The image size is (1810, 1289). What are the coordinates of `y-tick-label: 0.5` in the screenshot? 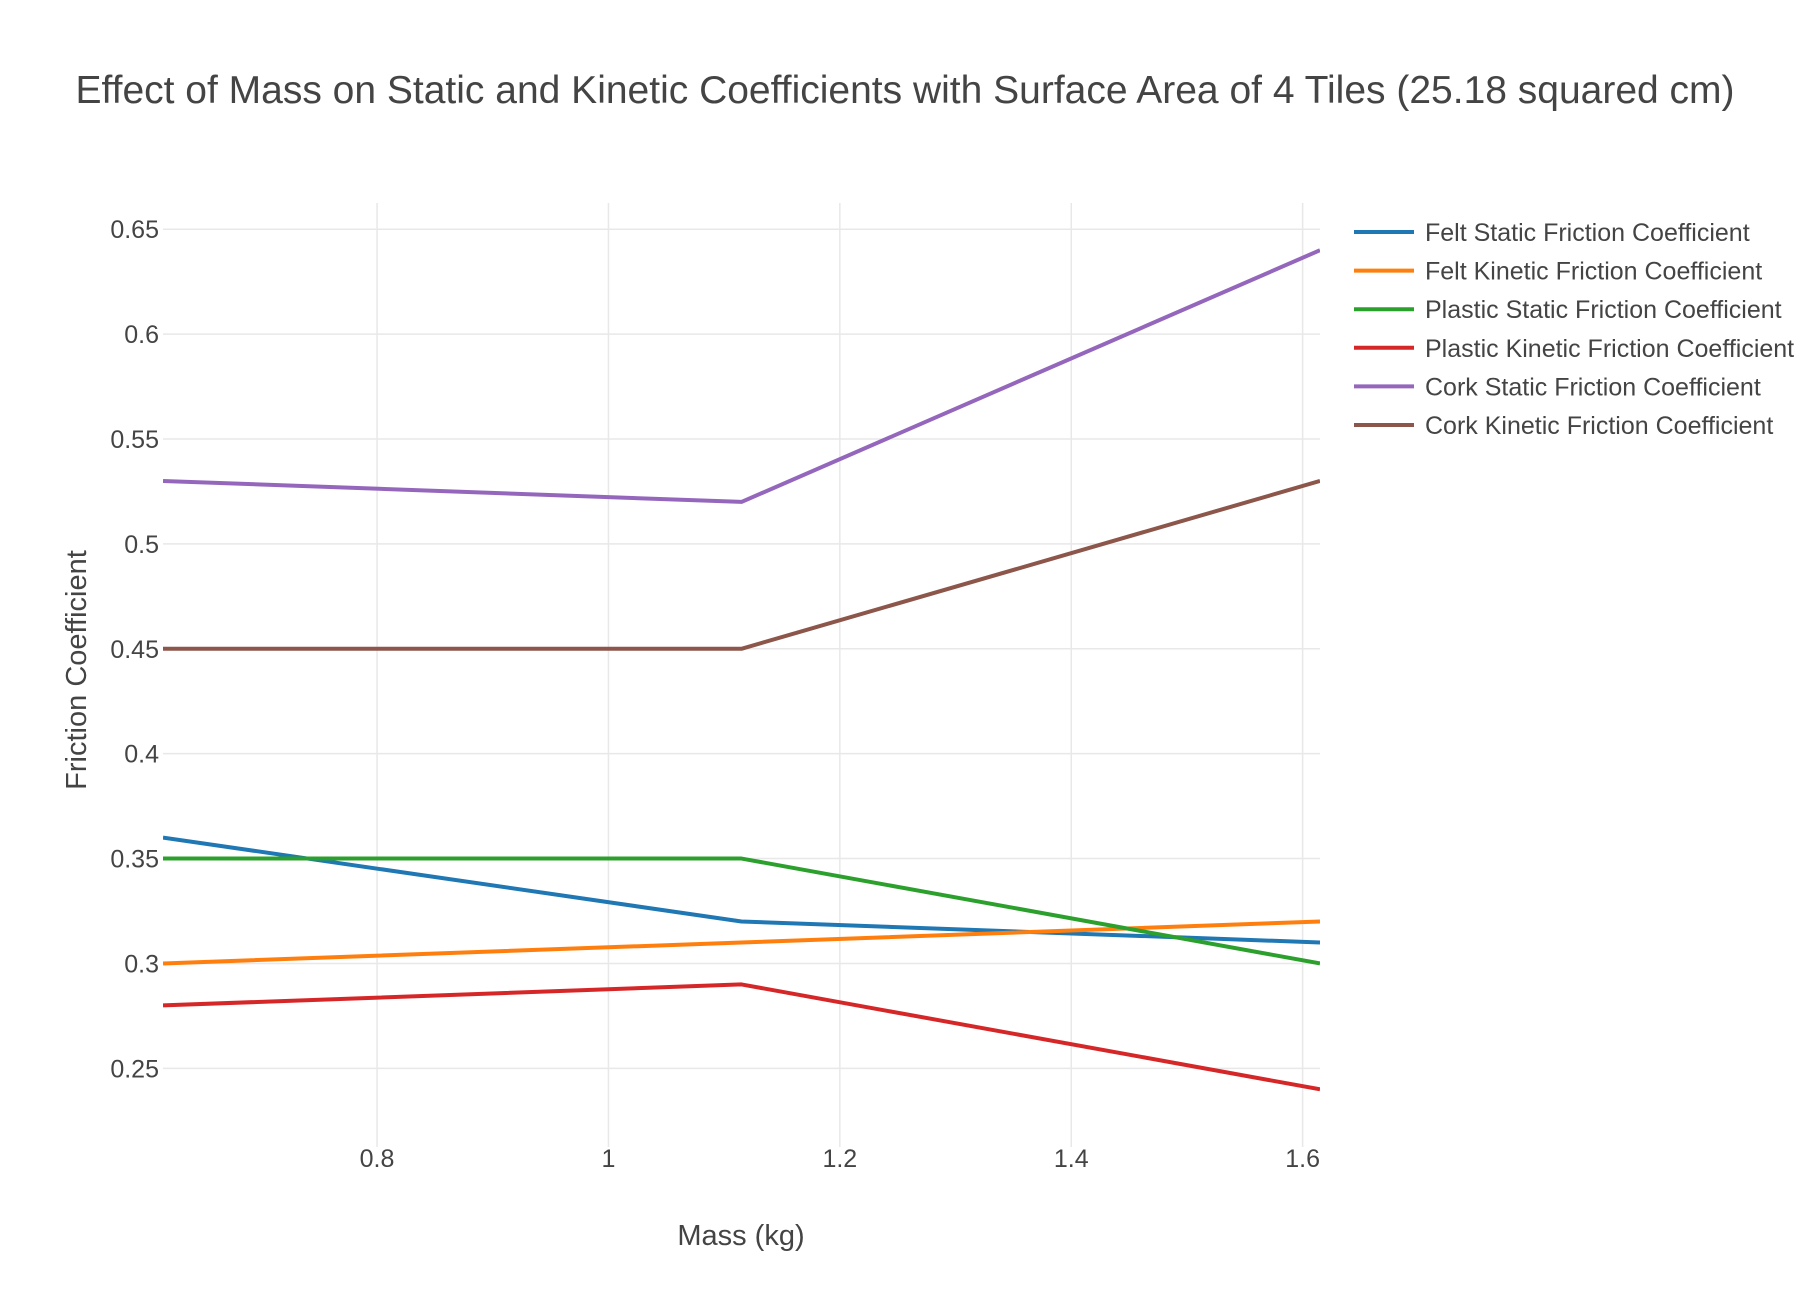 It's located at (141, 545).